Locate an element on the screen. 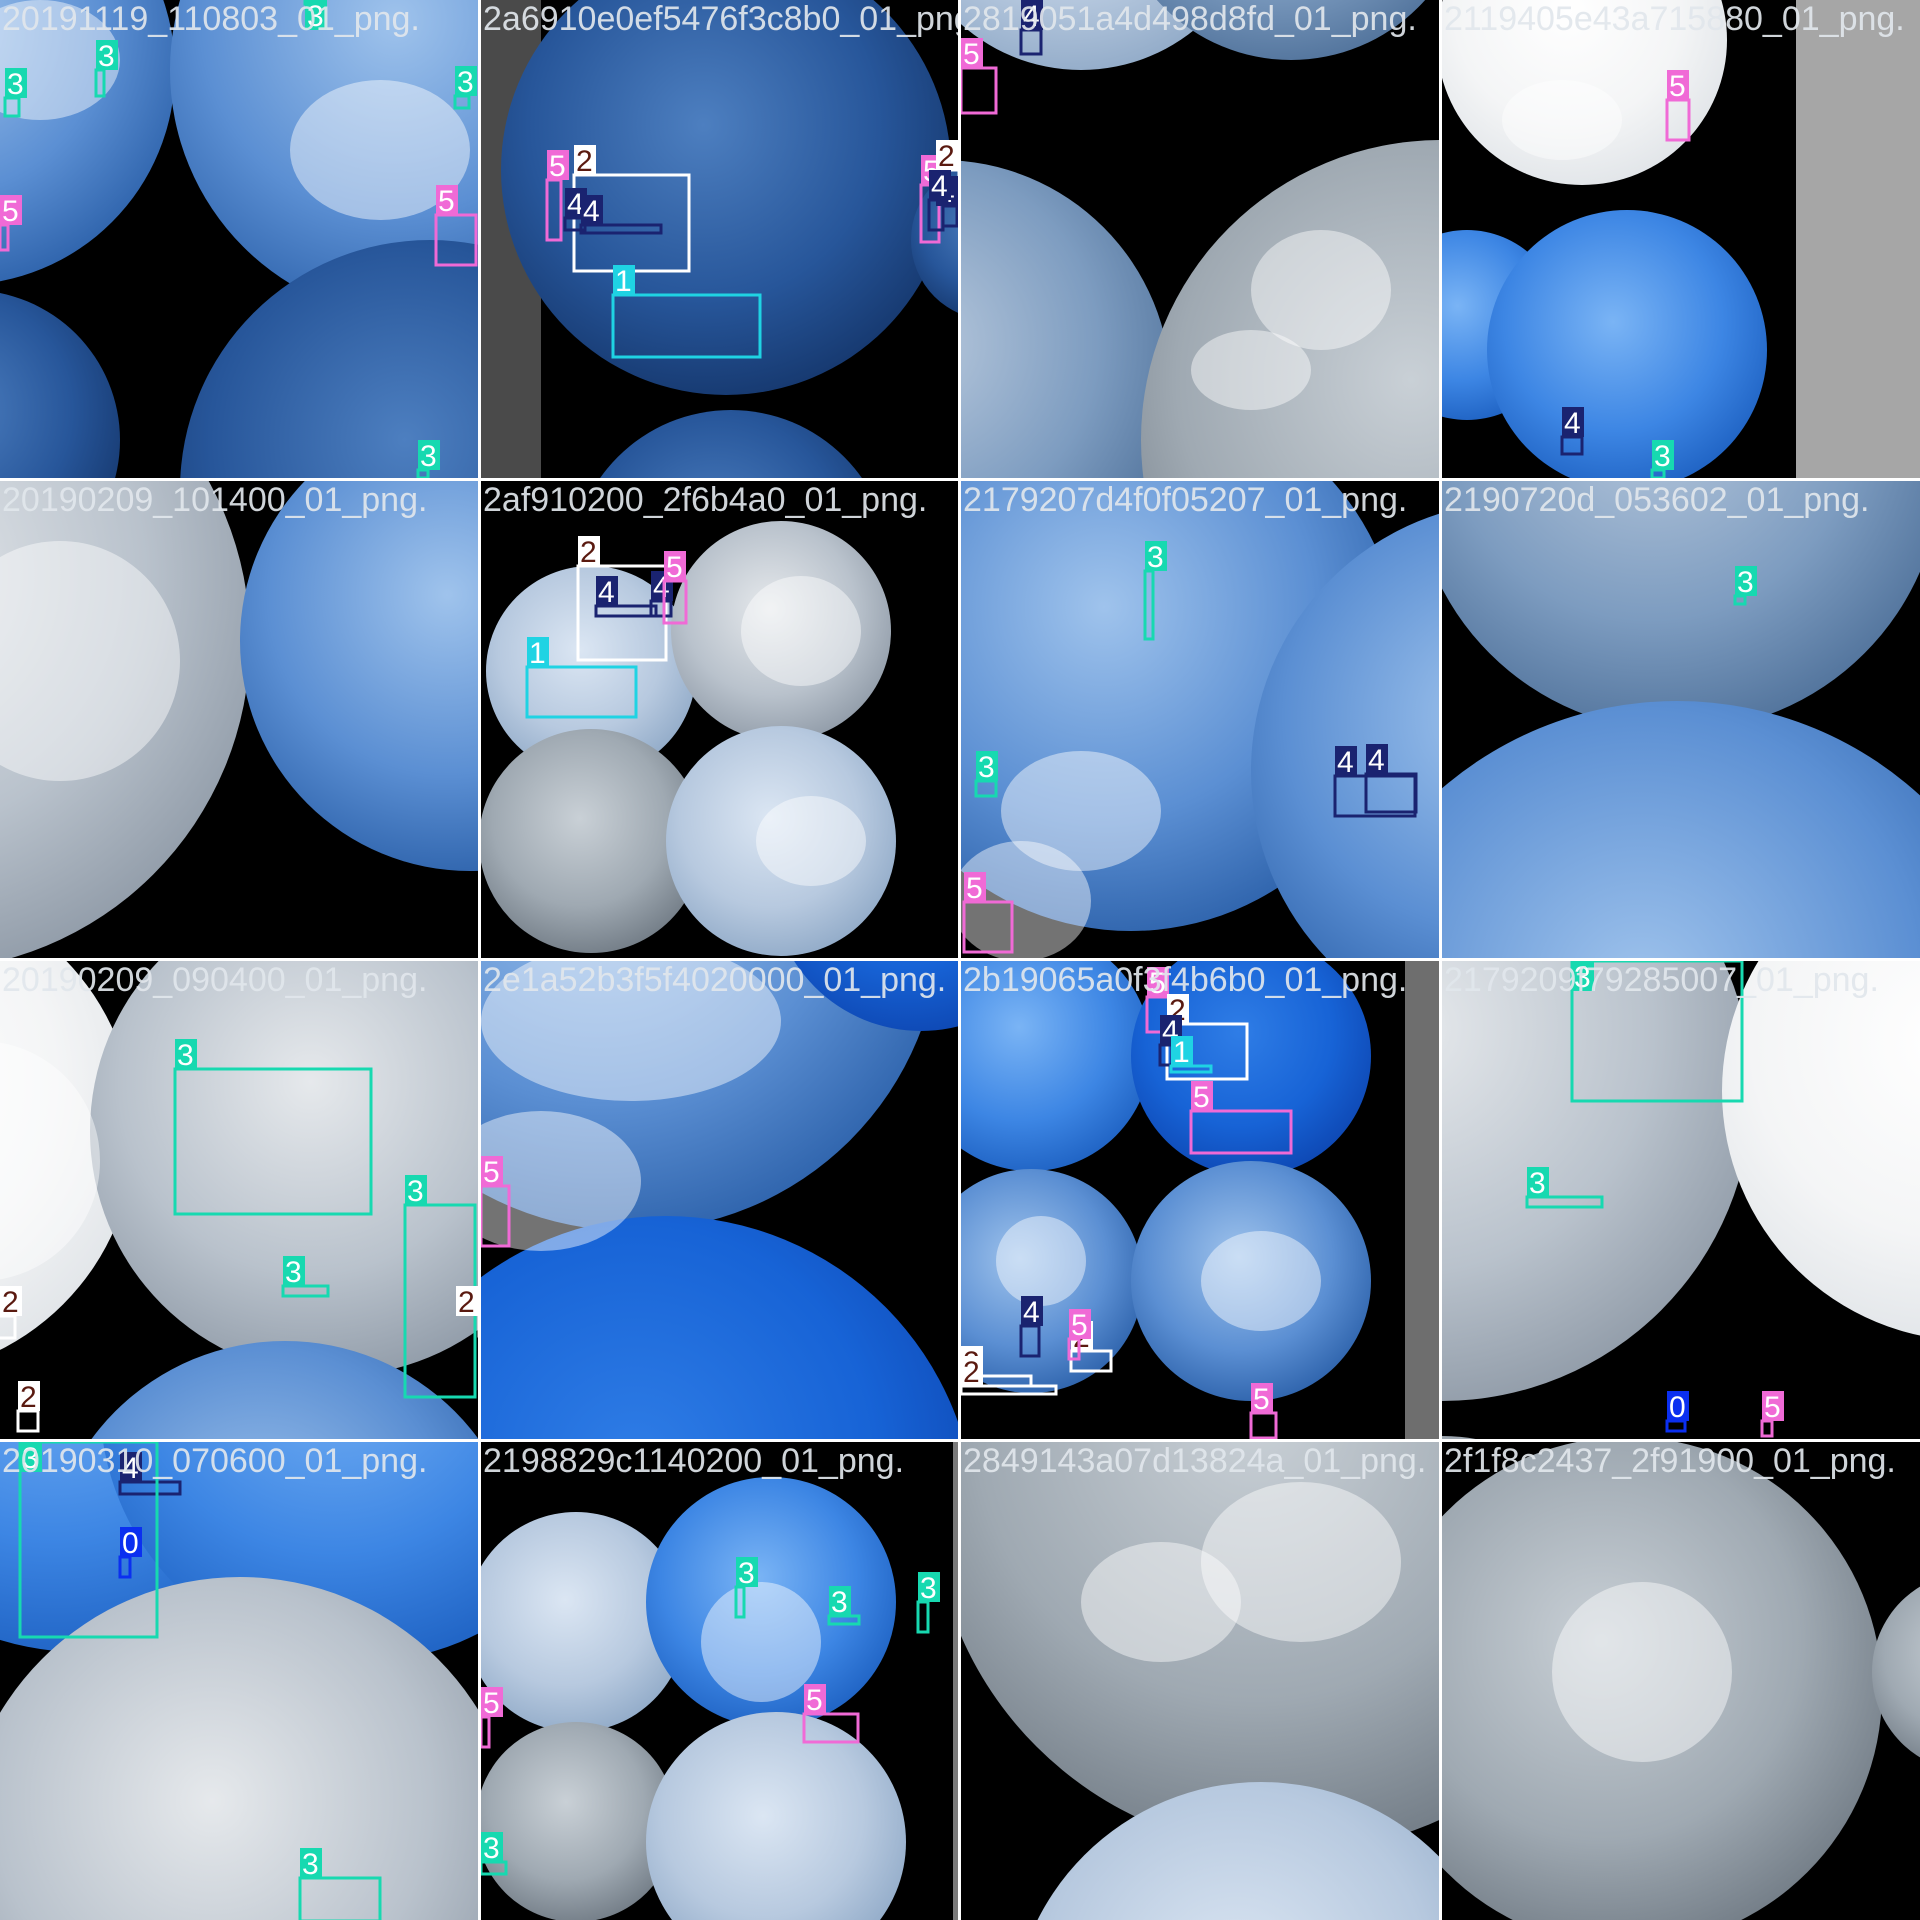 The height and width of the screenshot is (1920, 1920). image-caption: 2af910200_2f6b4a0_01_png. is located at coordinates (705, 500).